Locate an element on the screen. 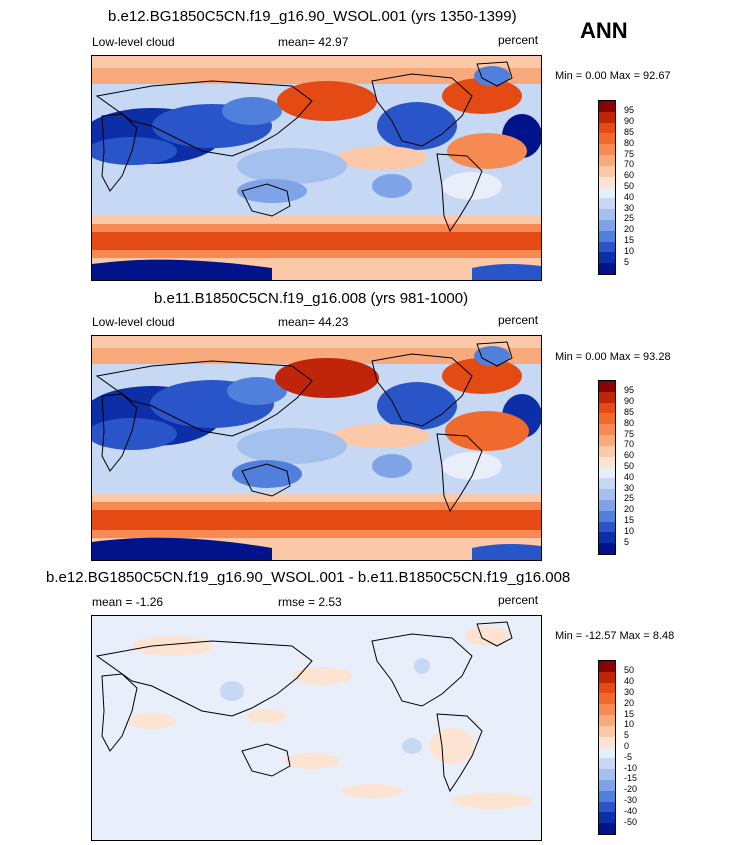 The image size is (733, 845). panel1-colorbar is located at coordinates (607, 187).